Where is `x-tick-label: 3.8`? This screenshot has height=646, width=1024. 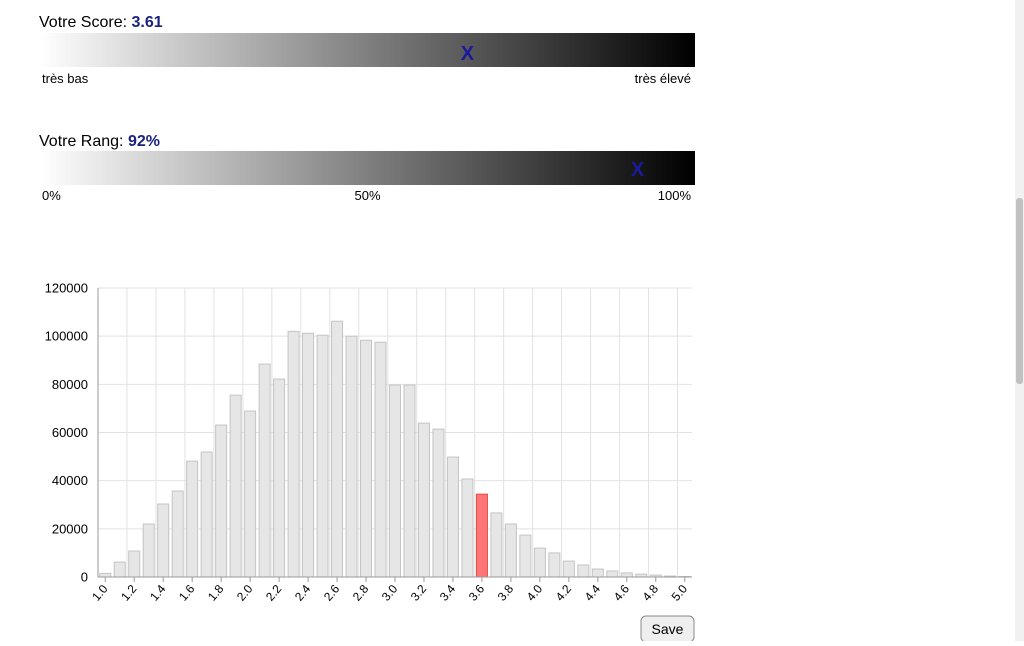
x-tick-label: 3.8 is located at coordinates (506, 593).